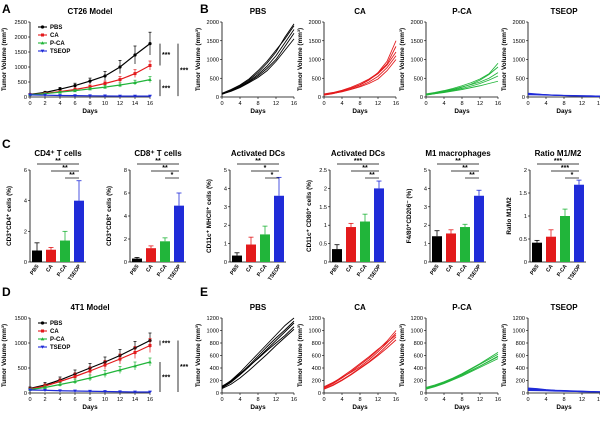 This screenshot has width=600, height=431. Describe the element at coordinates (563, 390) in the screenshot. I see `individual-lines-tseop` at that location.